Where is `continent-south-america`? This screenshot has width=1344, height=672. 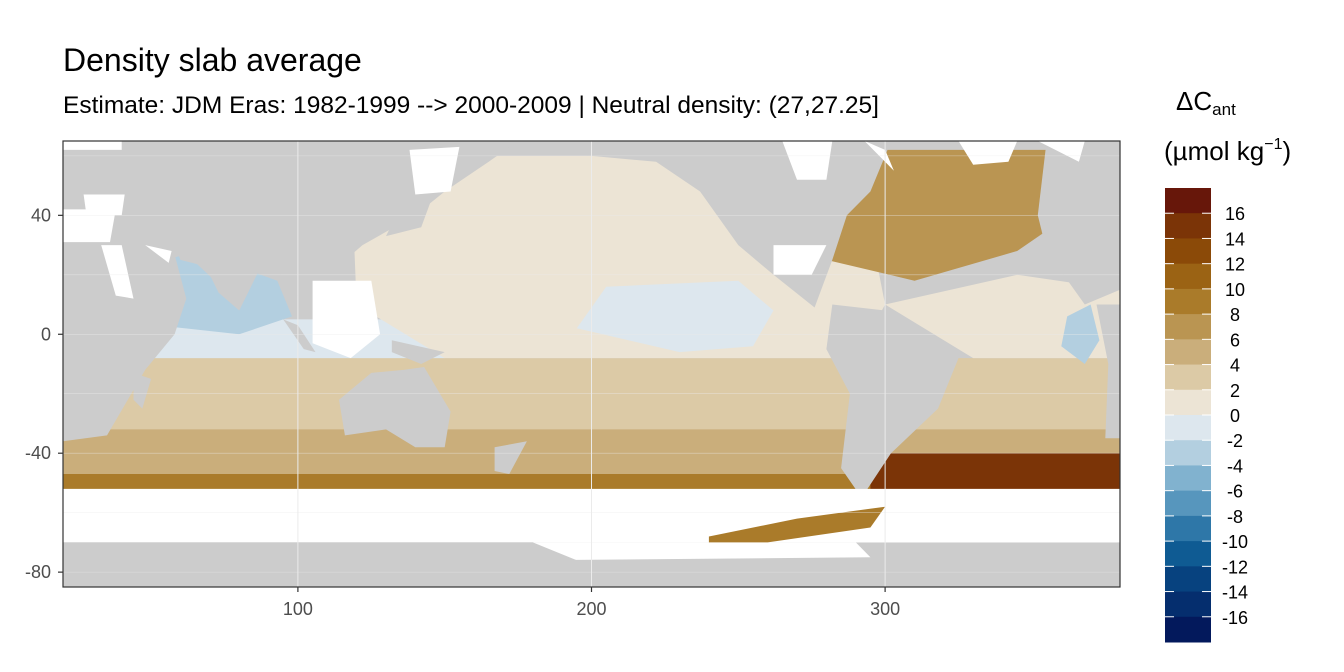
continent-south-america is located at coordinates (892, 401).